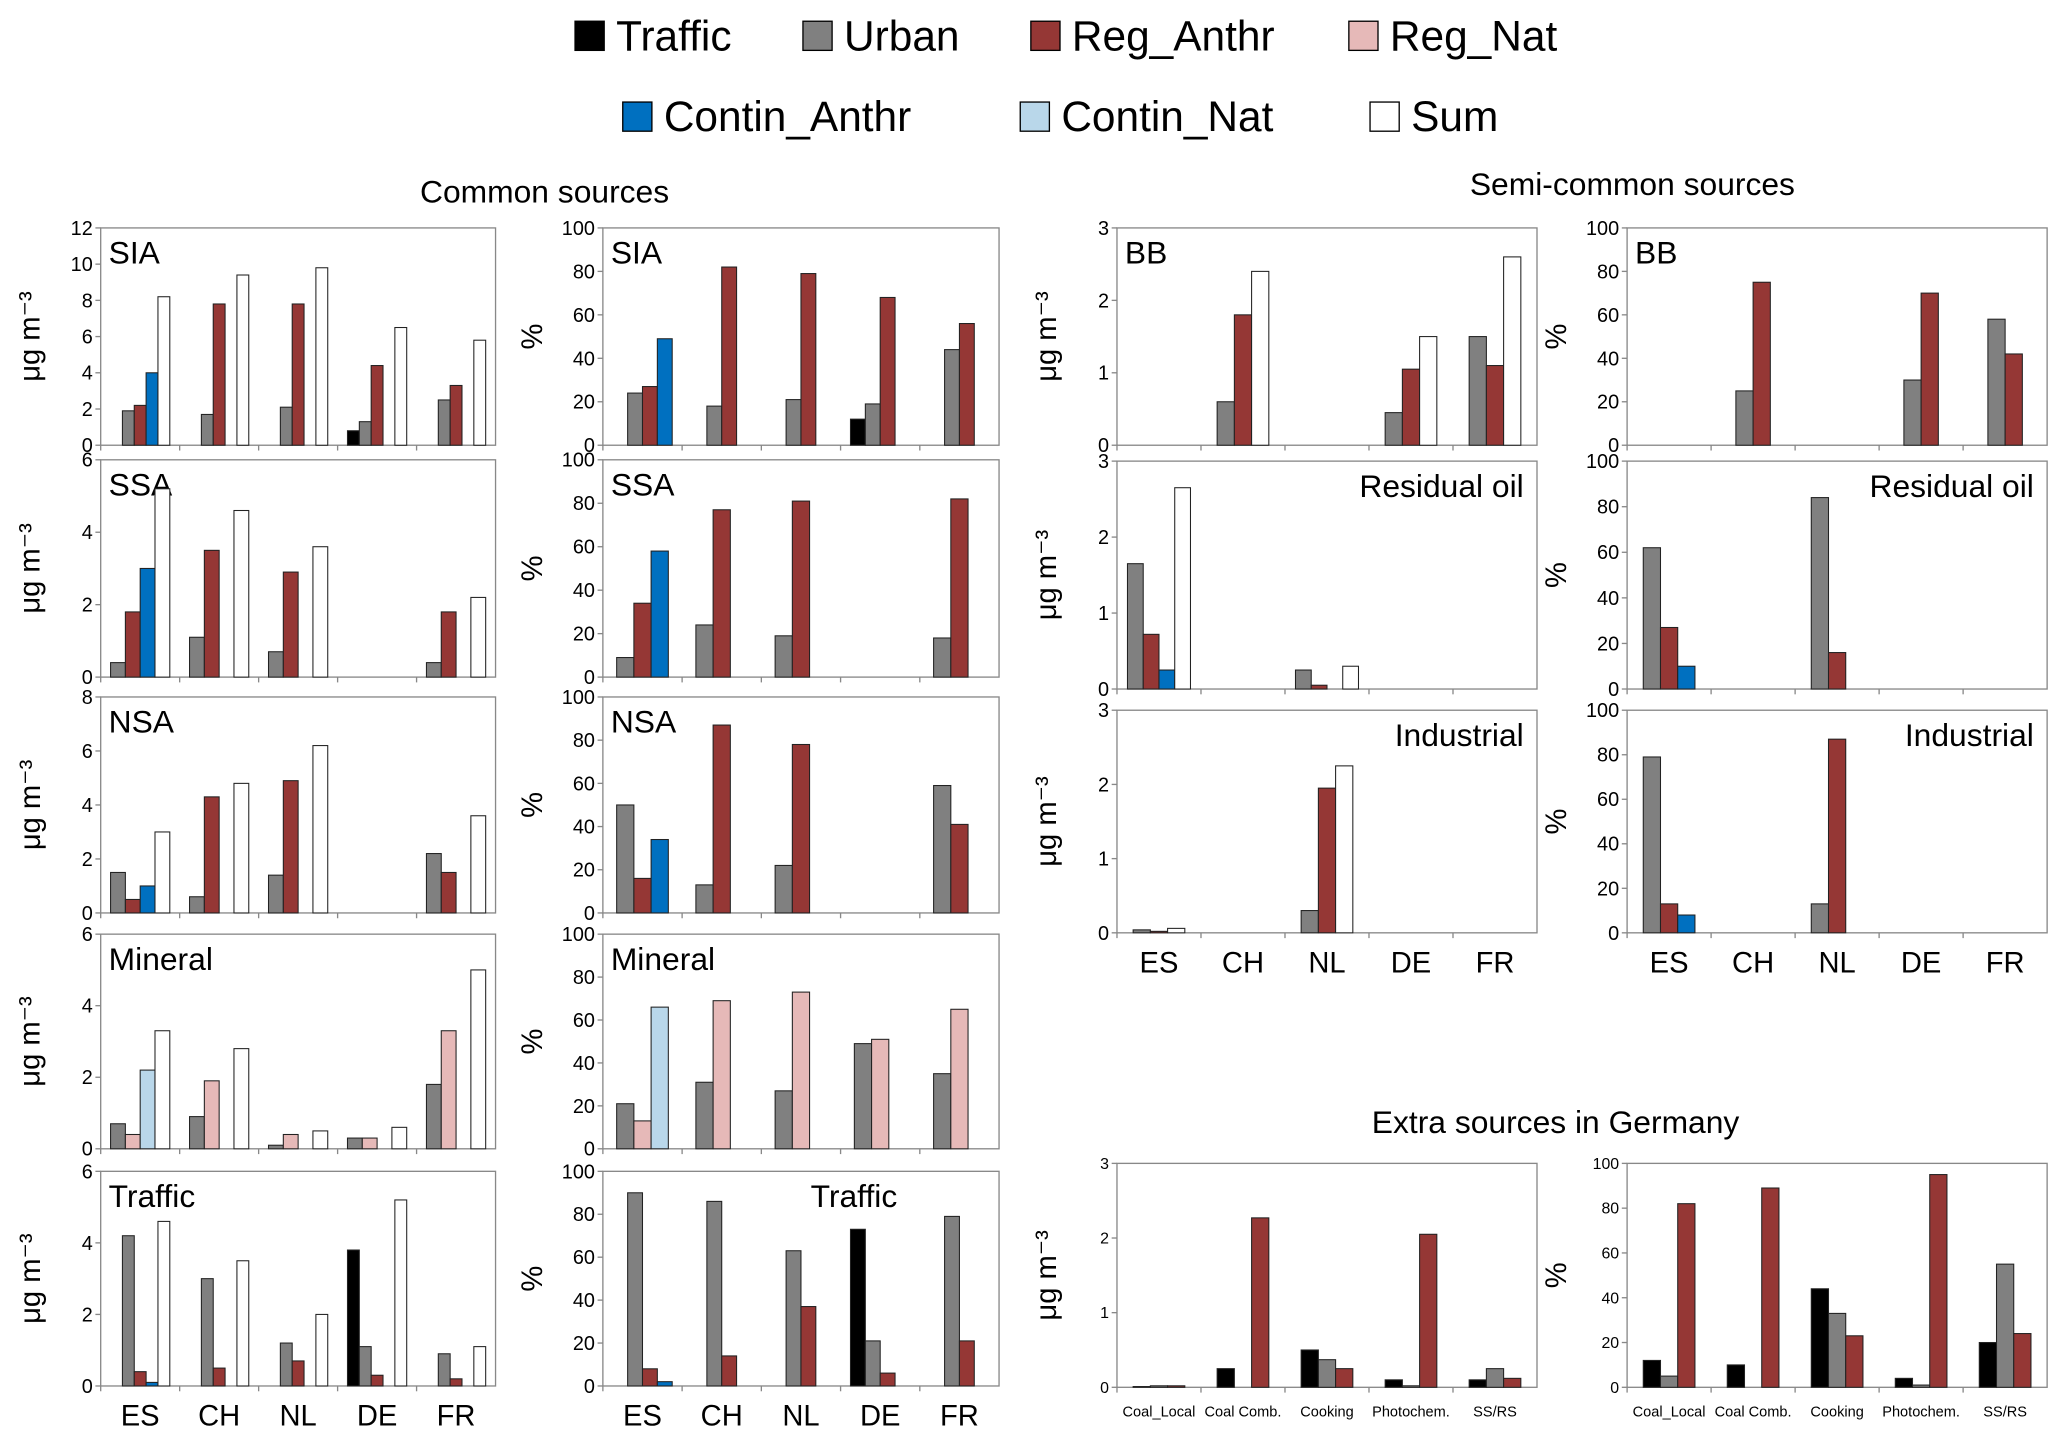  What do you see at coordinates (1495, 964) in the screenshot?
I see `x-tick-label: FR` at bounding box center [1495, 964].